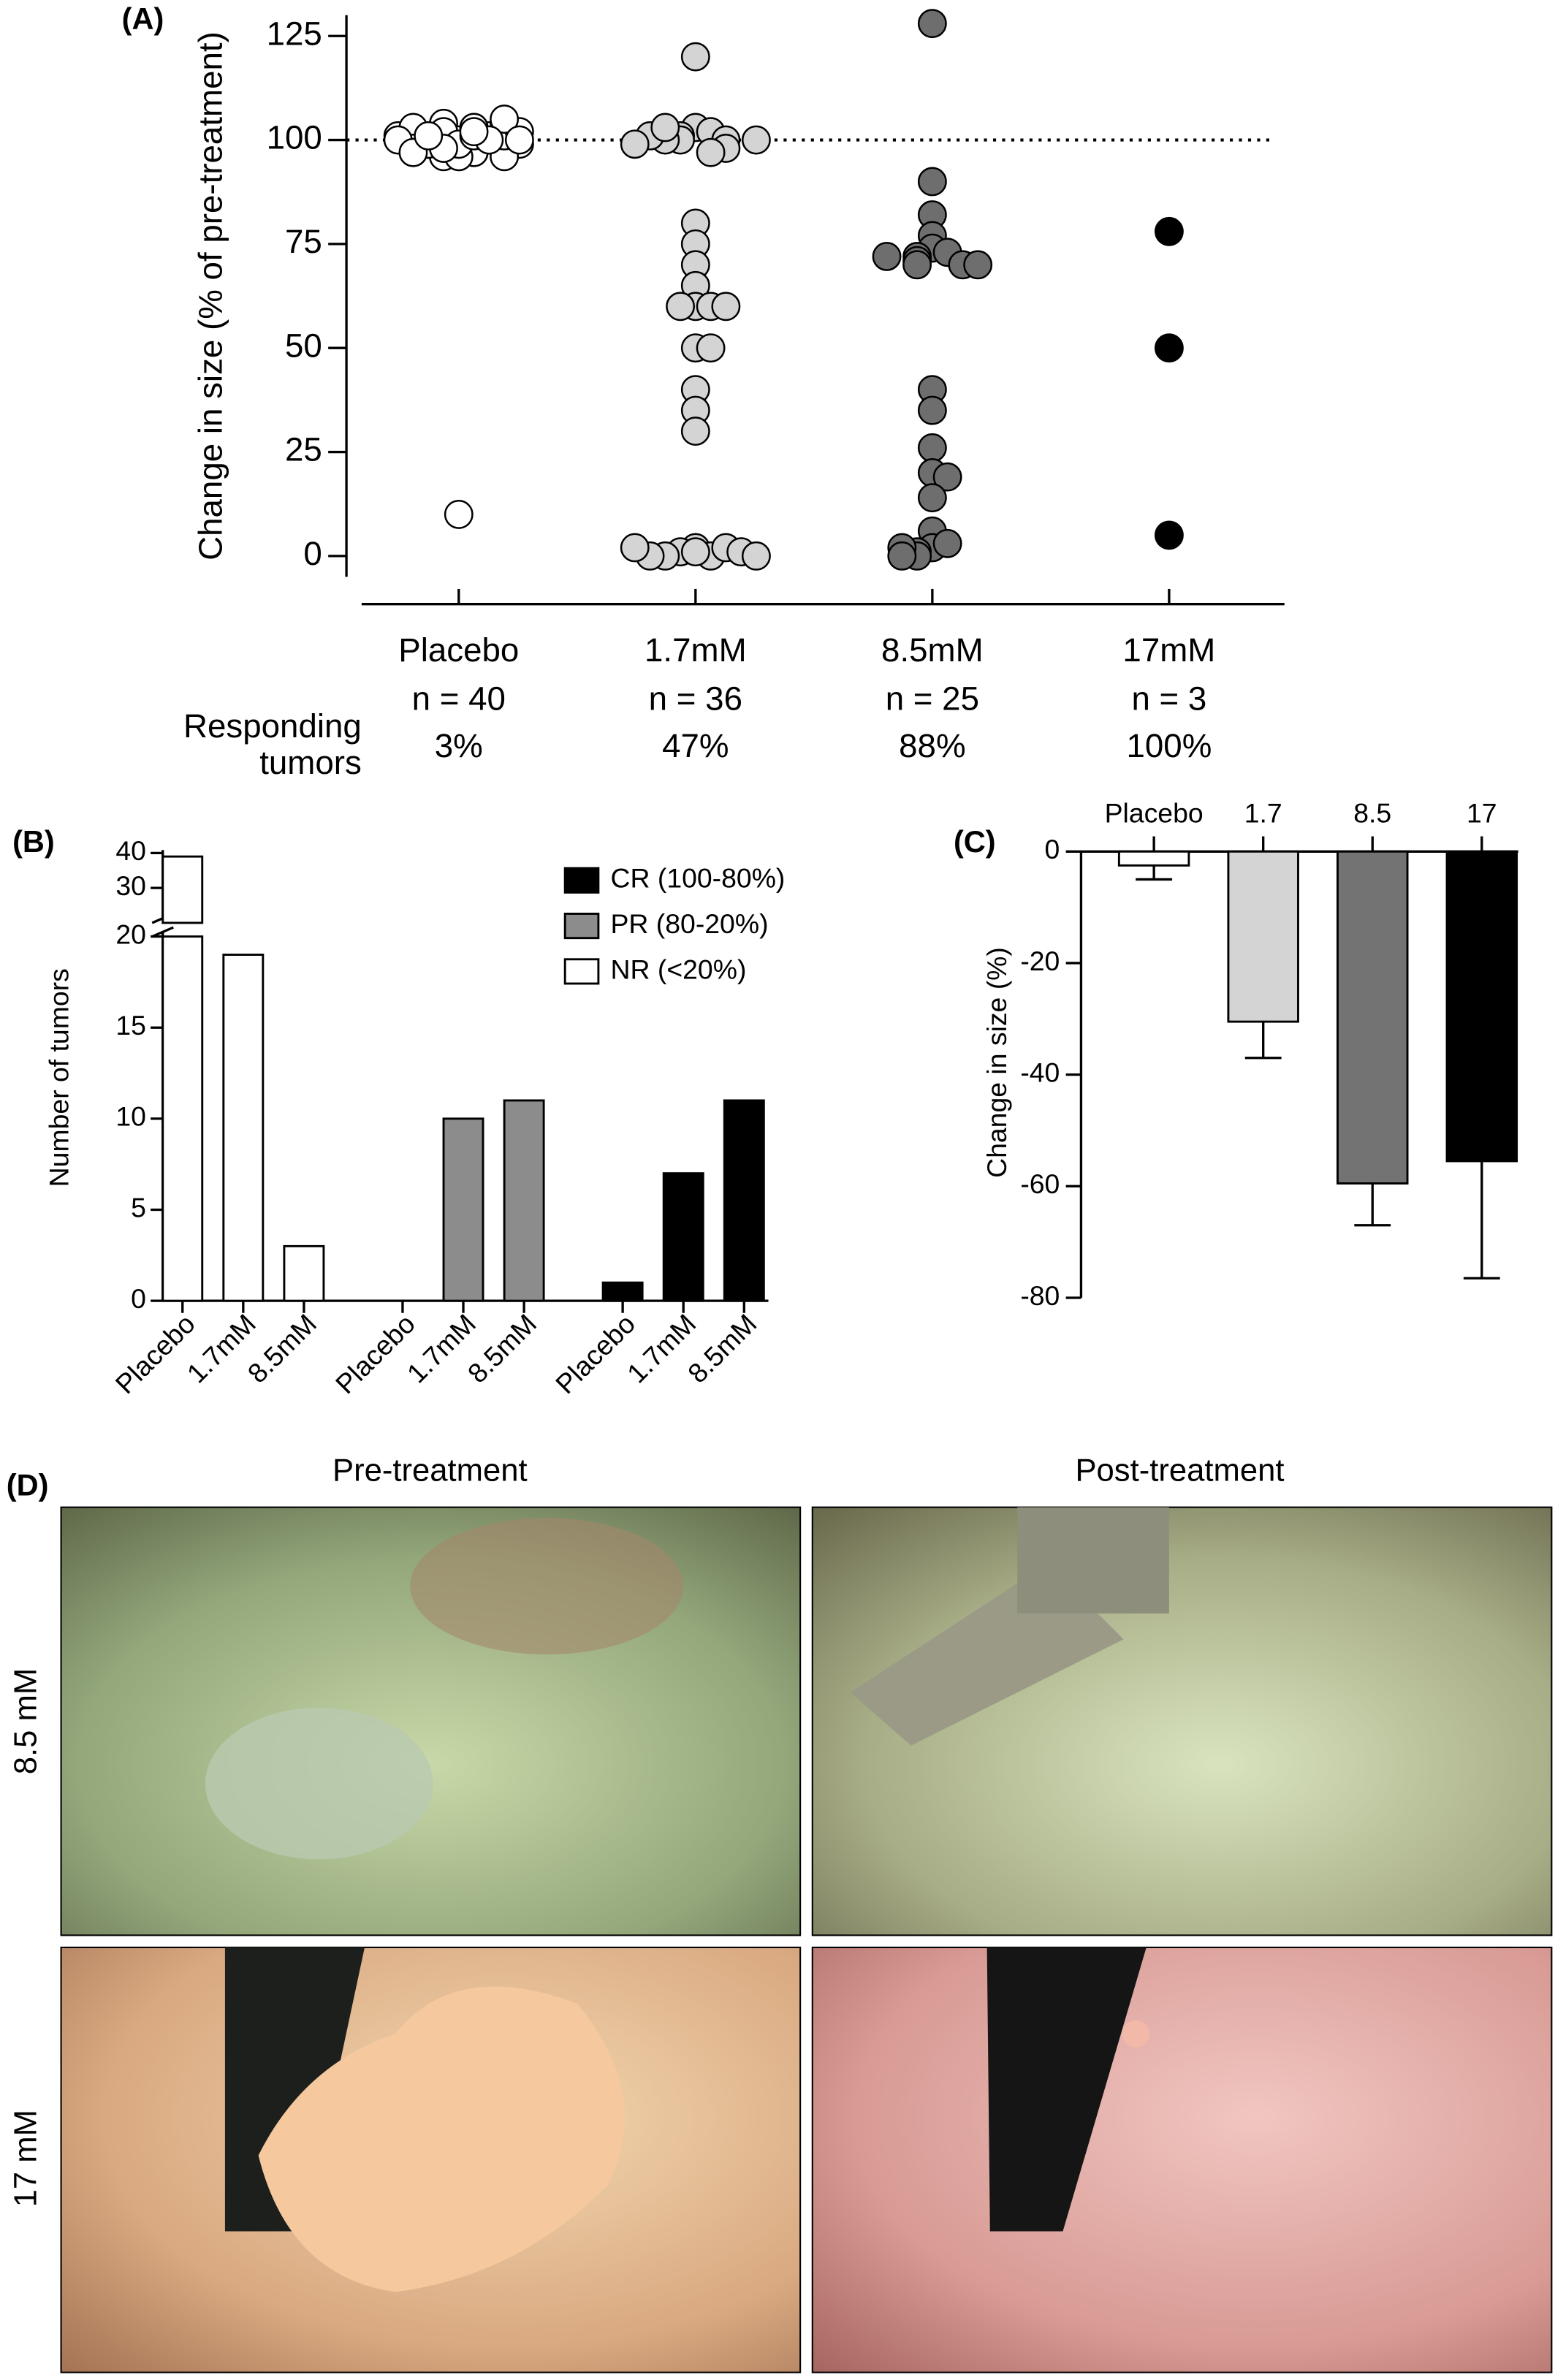 The image size is (1555, 2380). Describe the element at coordinates (143, 18) in the screenshot. I see `panel-label: (A)` at that location.